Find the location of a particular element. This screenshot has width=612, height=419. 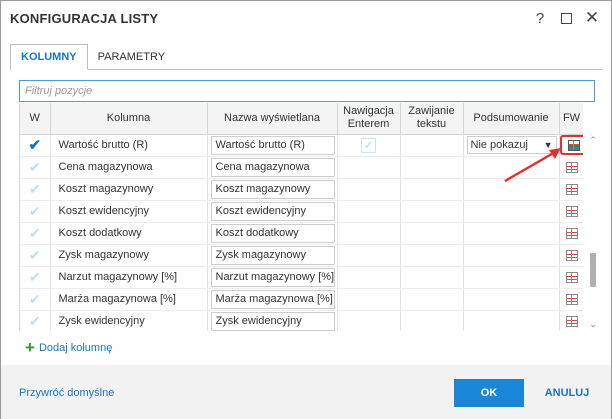

column-name-cell: Koszt dodatkowy is located at coordinates (129, 233).